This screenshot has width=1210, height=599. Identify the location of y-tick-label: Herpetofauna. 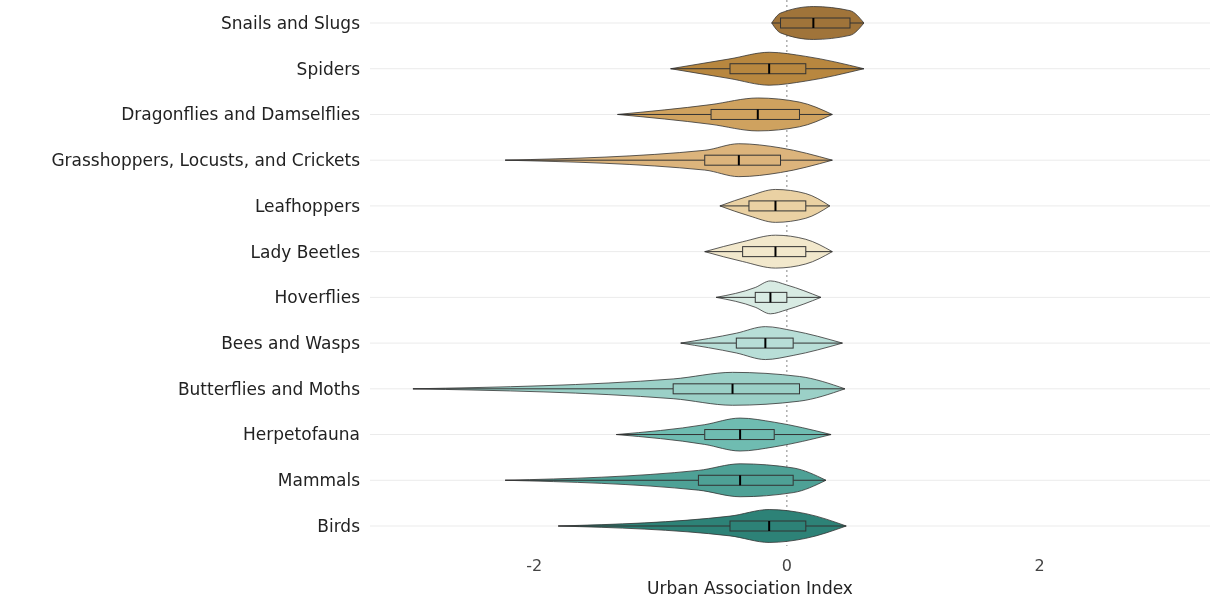
(301, 434).